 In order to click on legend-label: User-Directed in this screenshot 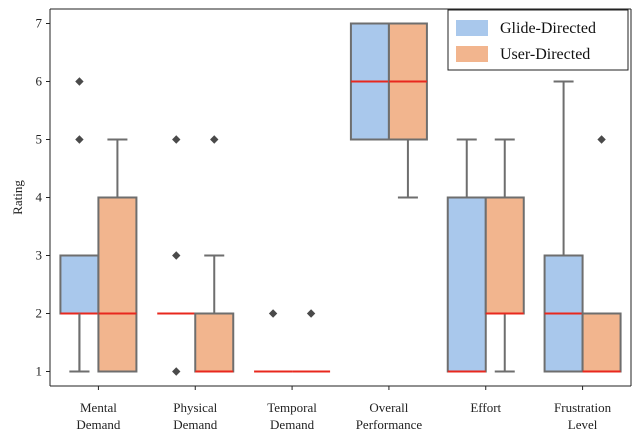, I will do `click(545, 54)`.